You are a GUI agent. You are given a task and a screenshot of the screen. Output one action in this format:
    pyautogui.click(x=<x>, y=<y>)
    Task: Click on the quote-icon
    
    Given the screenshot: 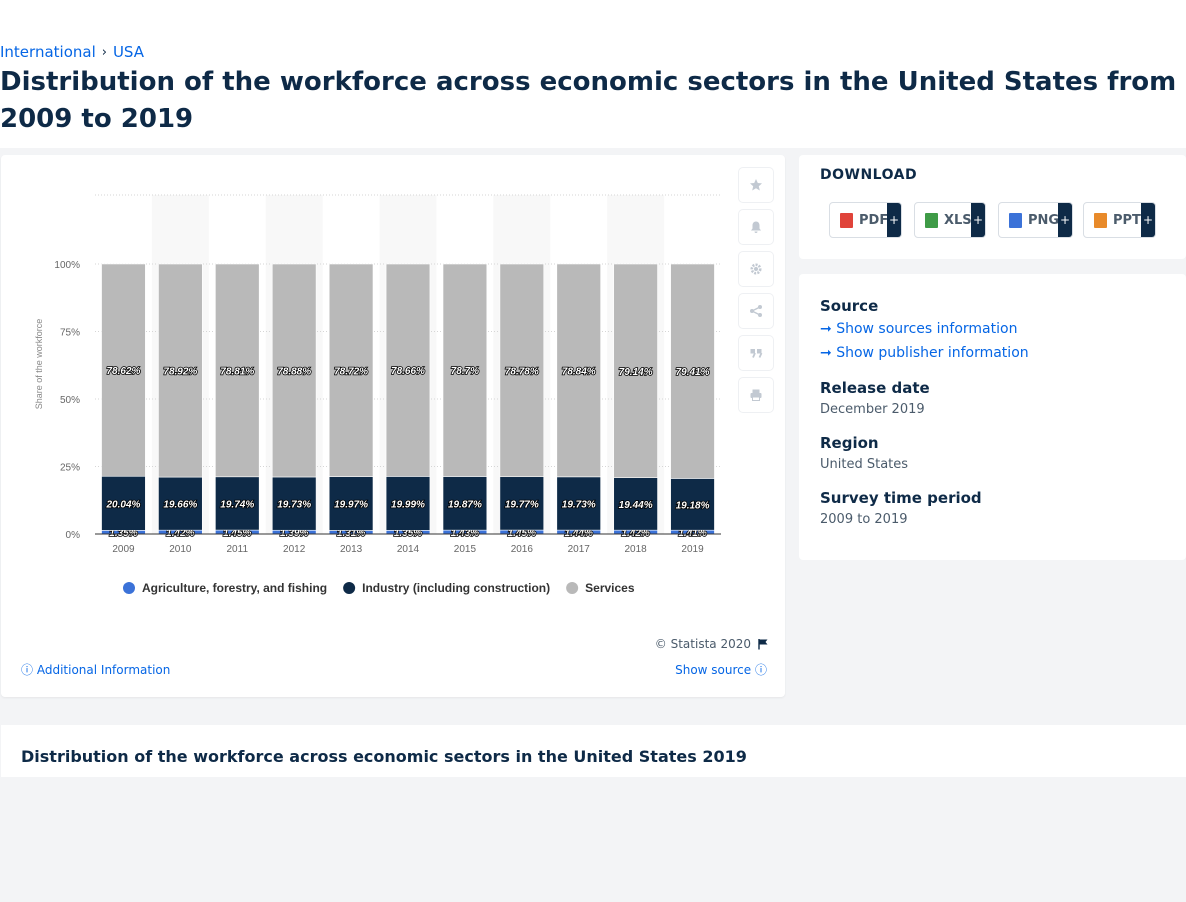 What is the action you would take?
    pyautogui.click(x=756, y=353)
    